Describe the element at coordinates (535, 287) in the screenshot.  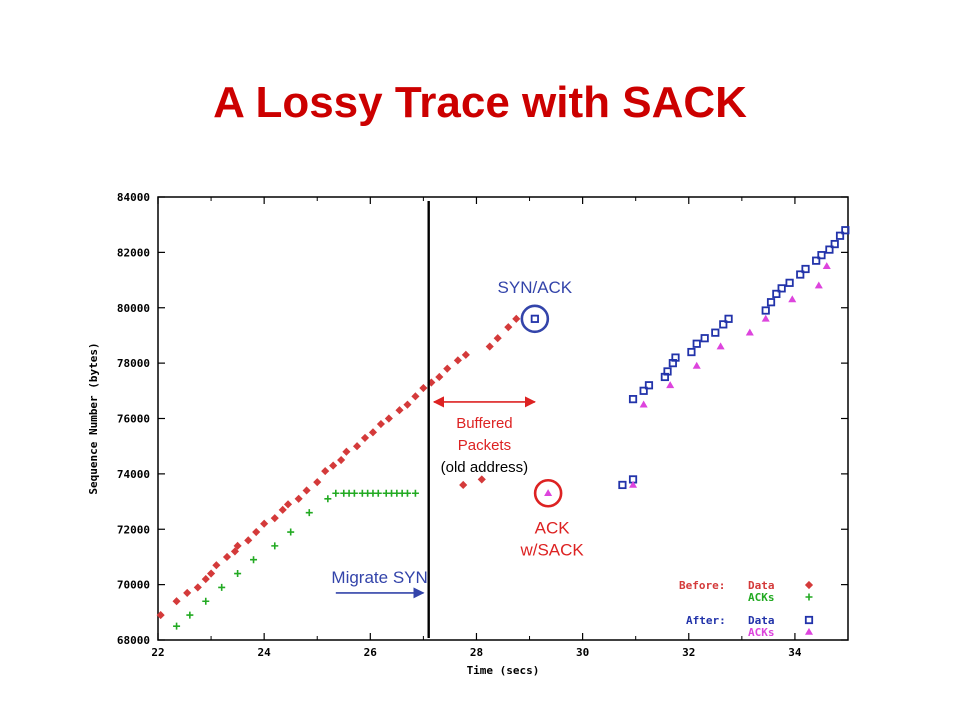
I see `syn-ack-label: SYN/ACK` at that location.